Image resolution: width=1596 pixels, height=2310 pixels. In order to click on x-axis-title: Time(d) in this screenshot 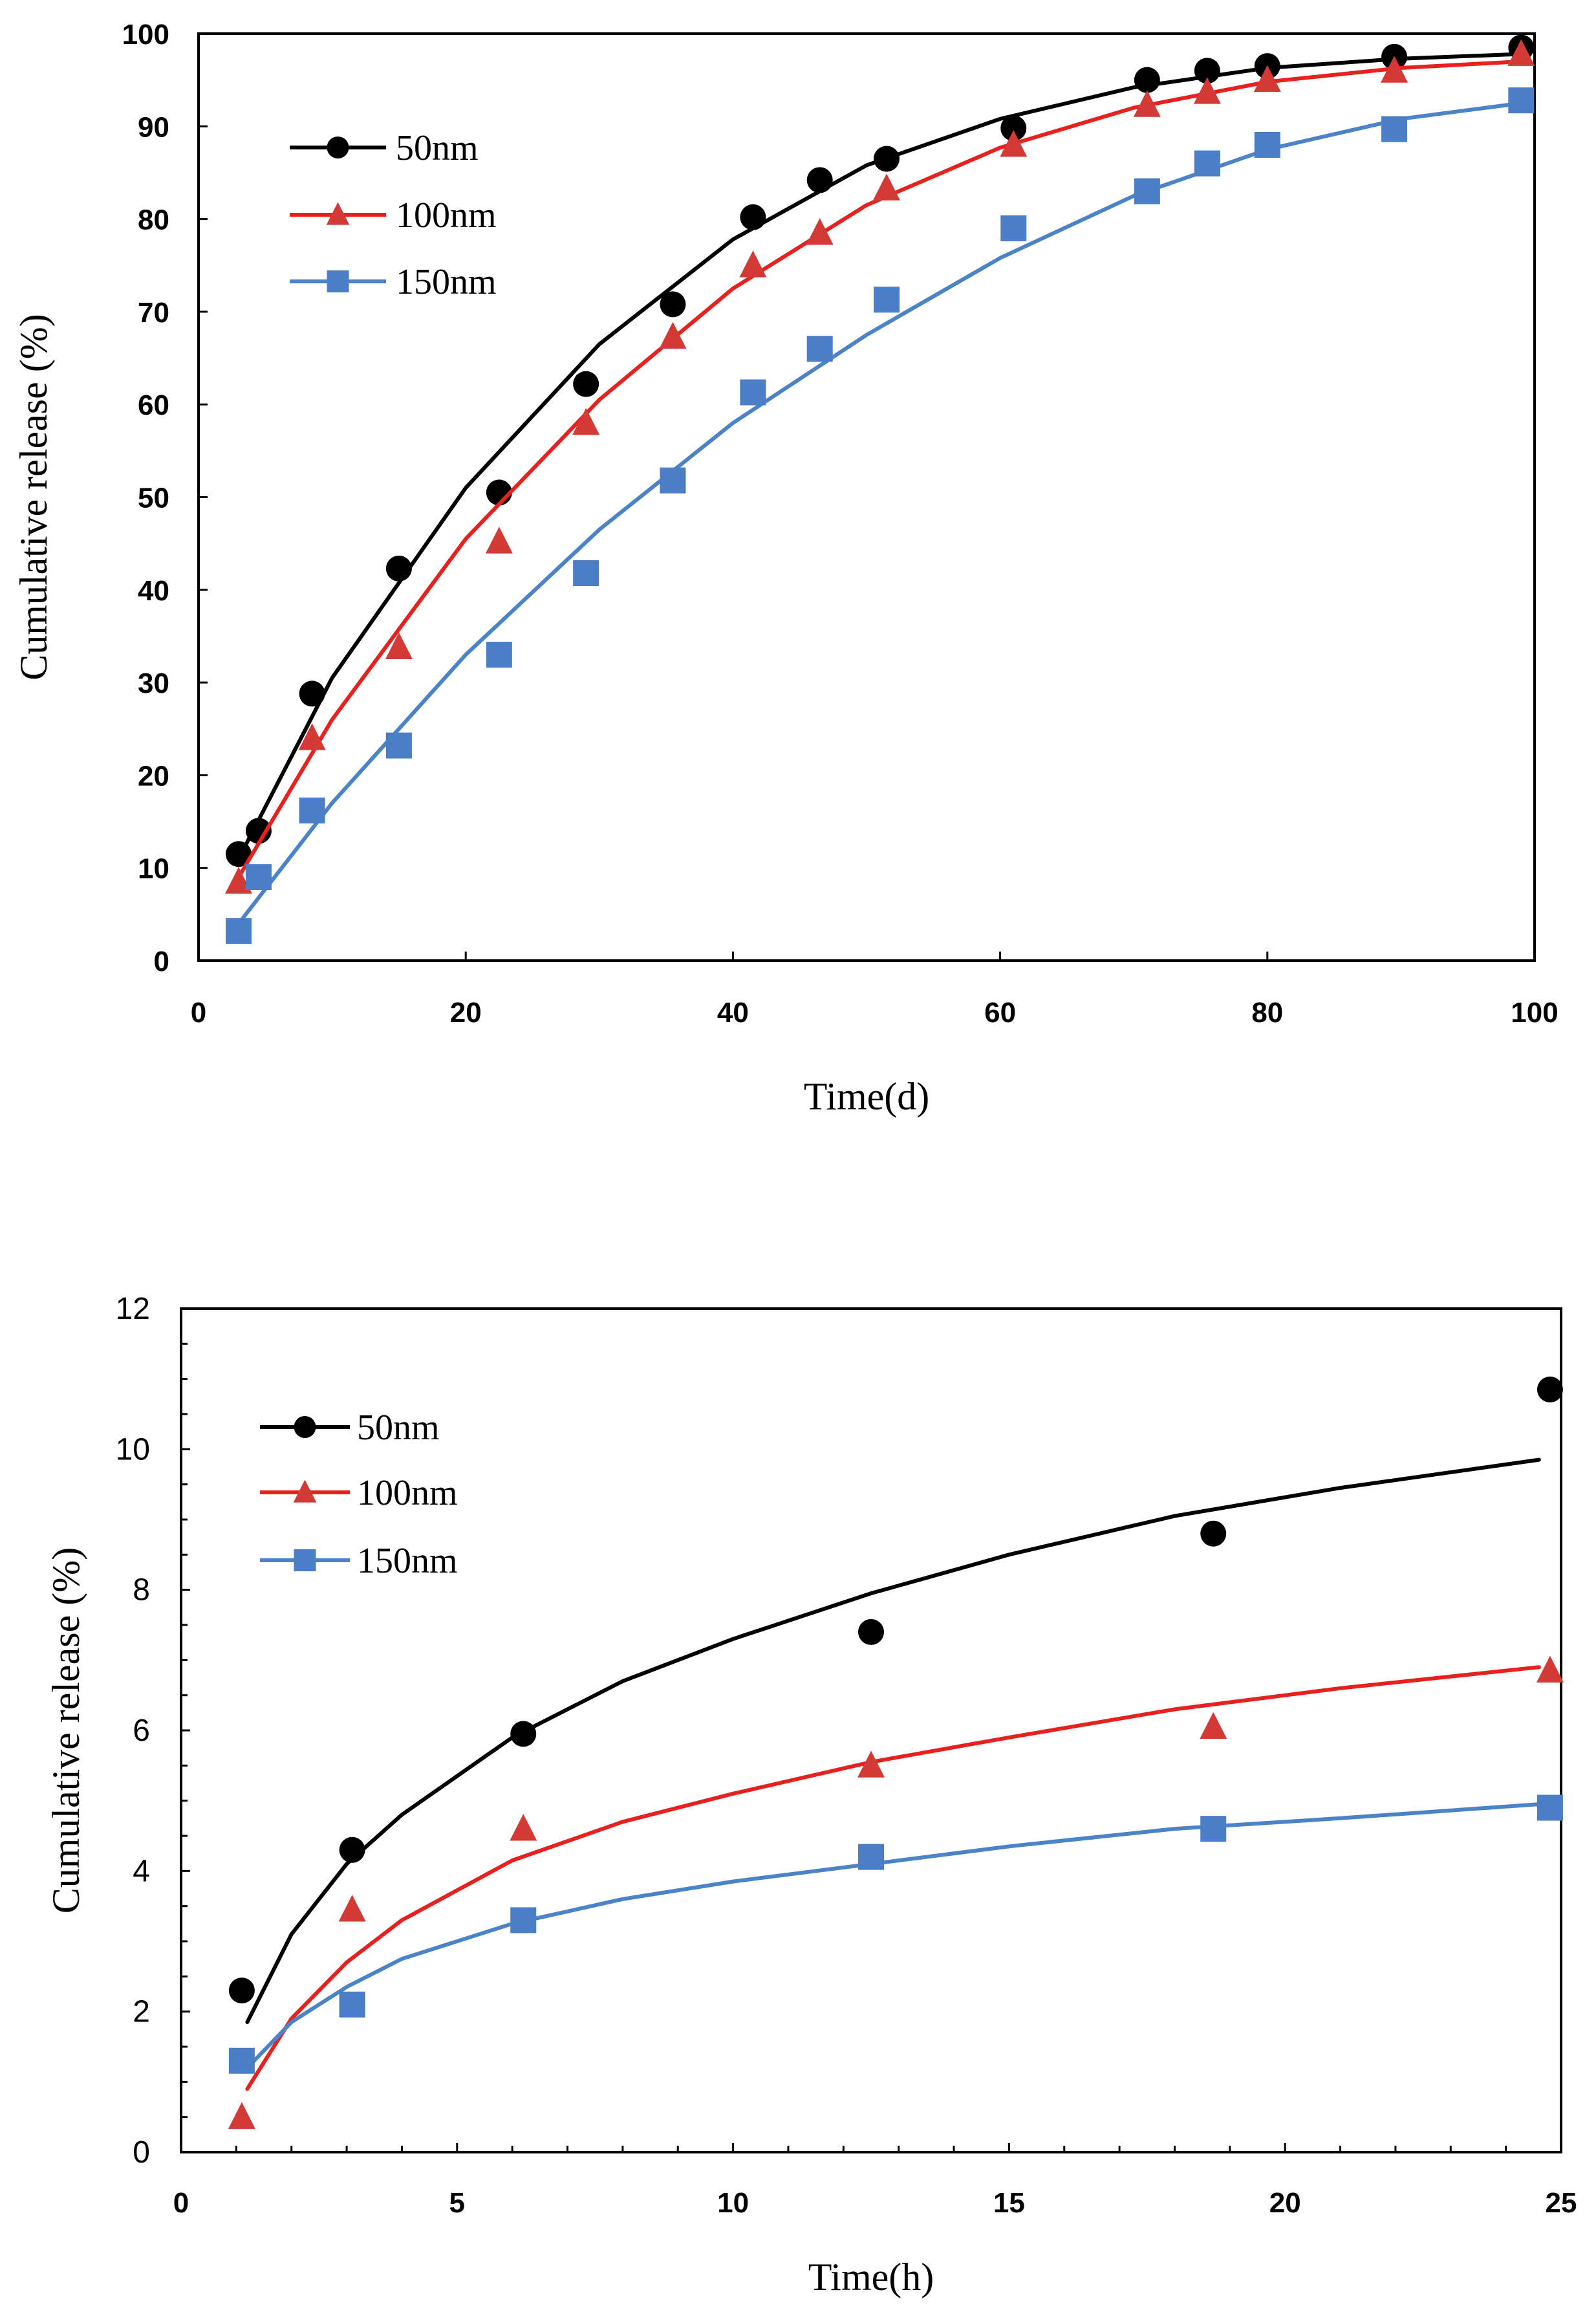, I will do `click(867, 1096)`.